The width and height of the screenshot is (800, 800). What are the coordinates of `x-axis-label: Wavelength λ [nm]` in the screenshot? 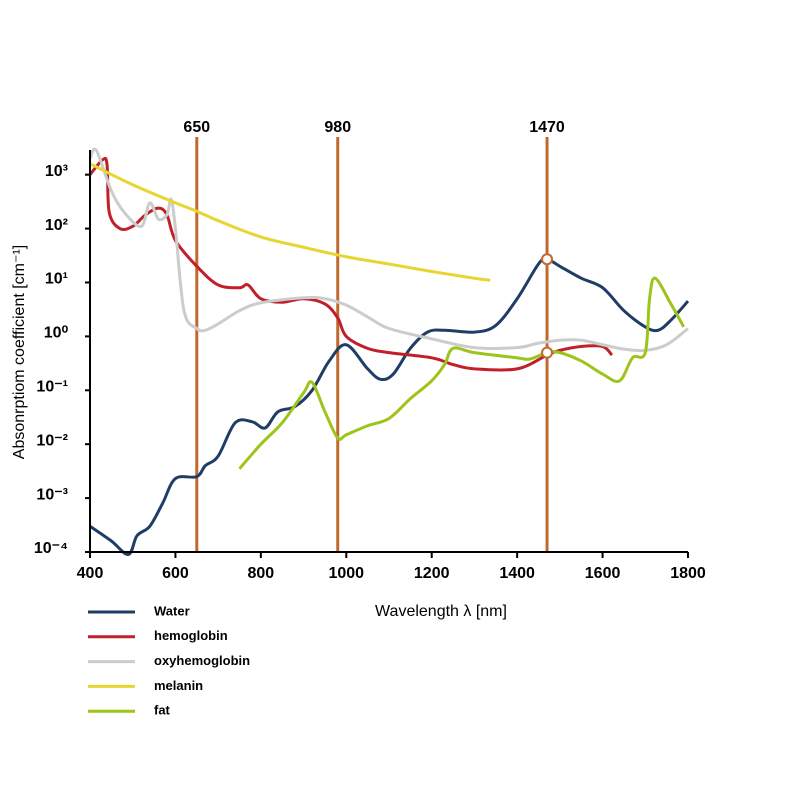 It's located at (441, 611).